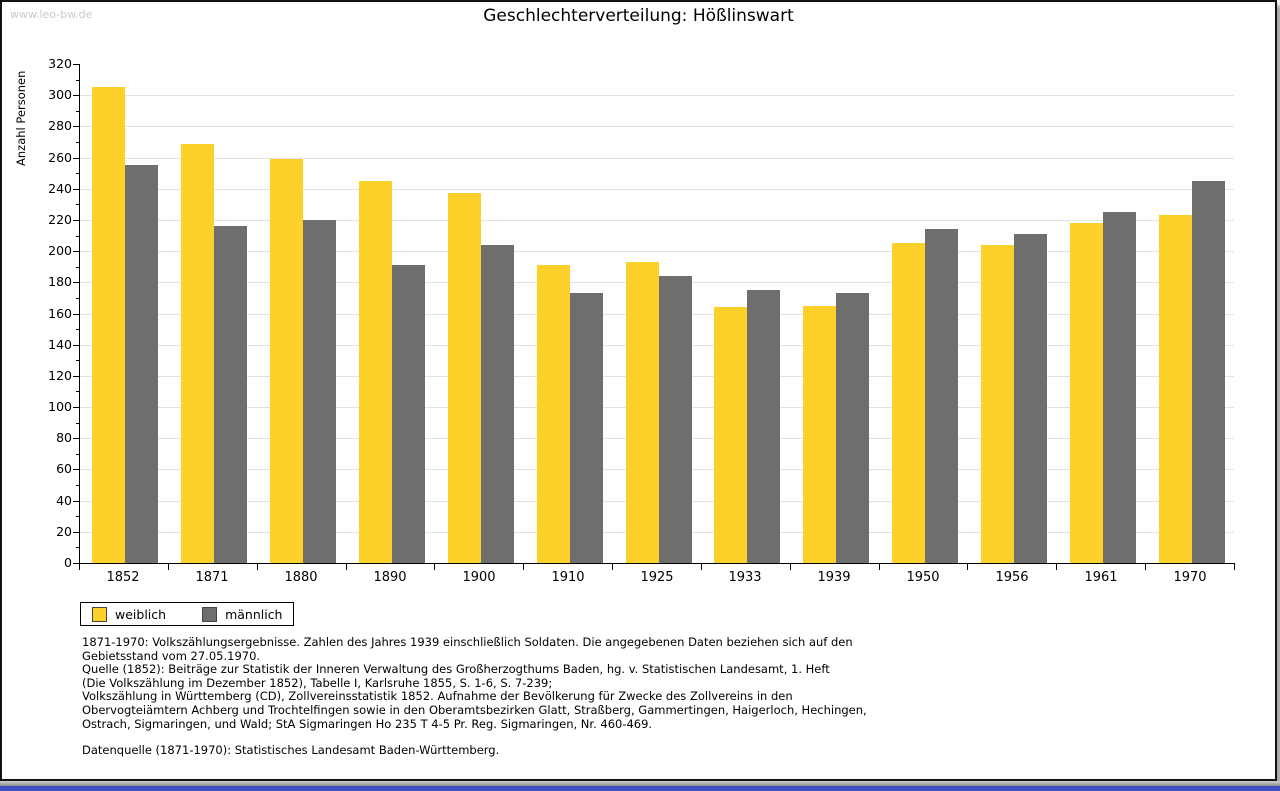 This screenshot has height=791, width=1280. What do you see at coordinates (210, 614) in the screenshot?
I see `legend-swatch-maennlich` at bounding box center [210, 614].